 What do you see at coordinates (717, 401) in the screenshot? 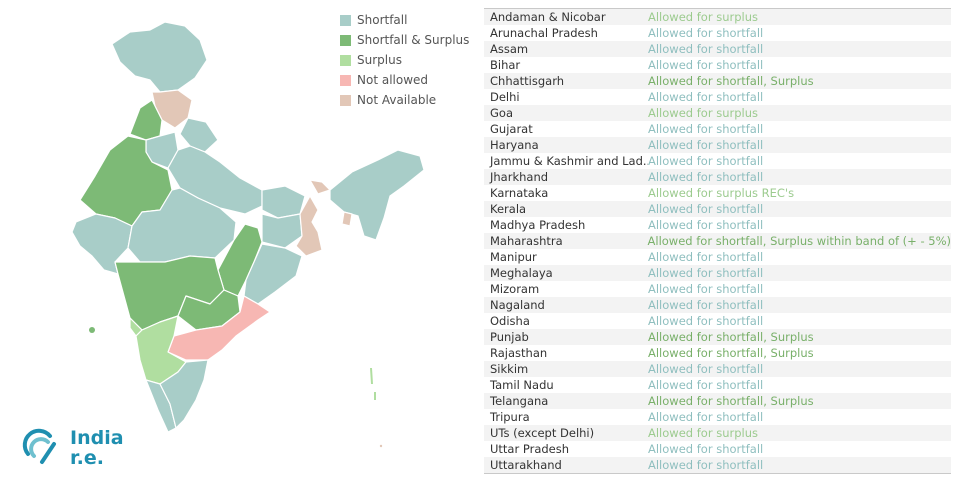
I see `table-row: Telangana Allowed for shortfall, Surplus` at bounding box center [717, 401].